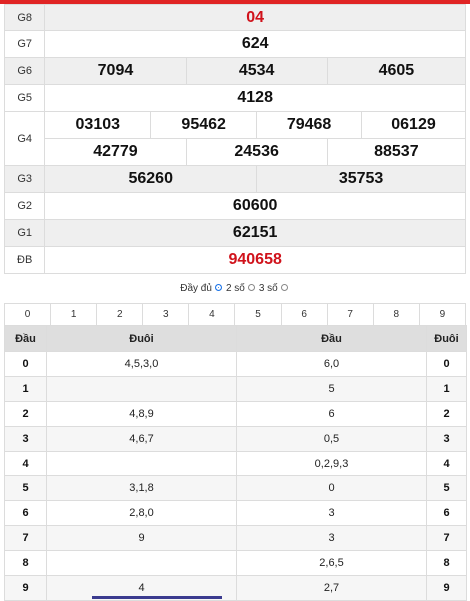 The image size is (470, 601). I want to click on head-values: 2,6,5, so click(331, 563).